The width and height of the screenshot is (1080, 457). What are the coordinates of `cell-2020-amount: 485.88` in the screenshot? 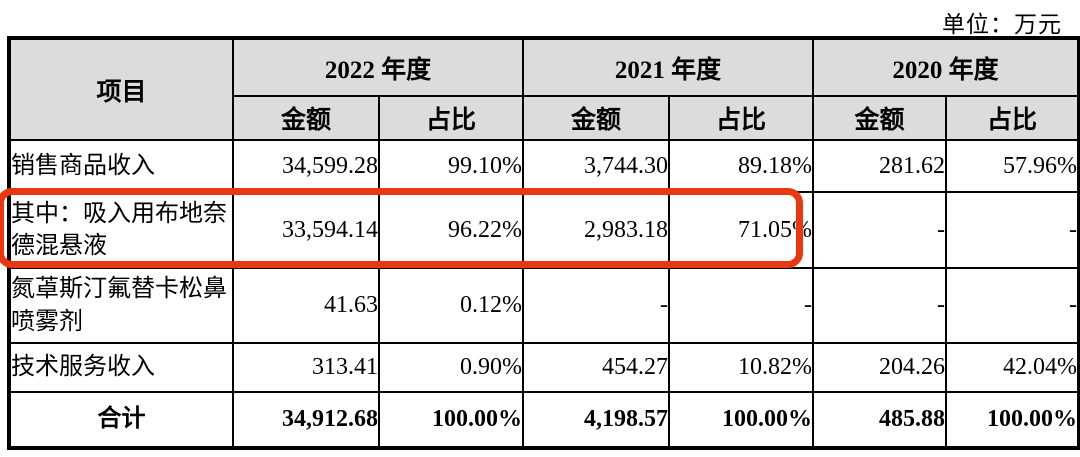 It's located at (880, 420).